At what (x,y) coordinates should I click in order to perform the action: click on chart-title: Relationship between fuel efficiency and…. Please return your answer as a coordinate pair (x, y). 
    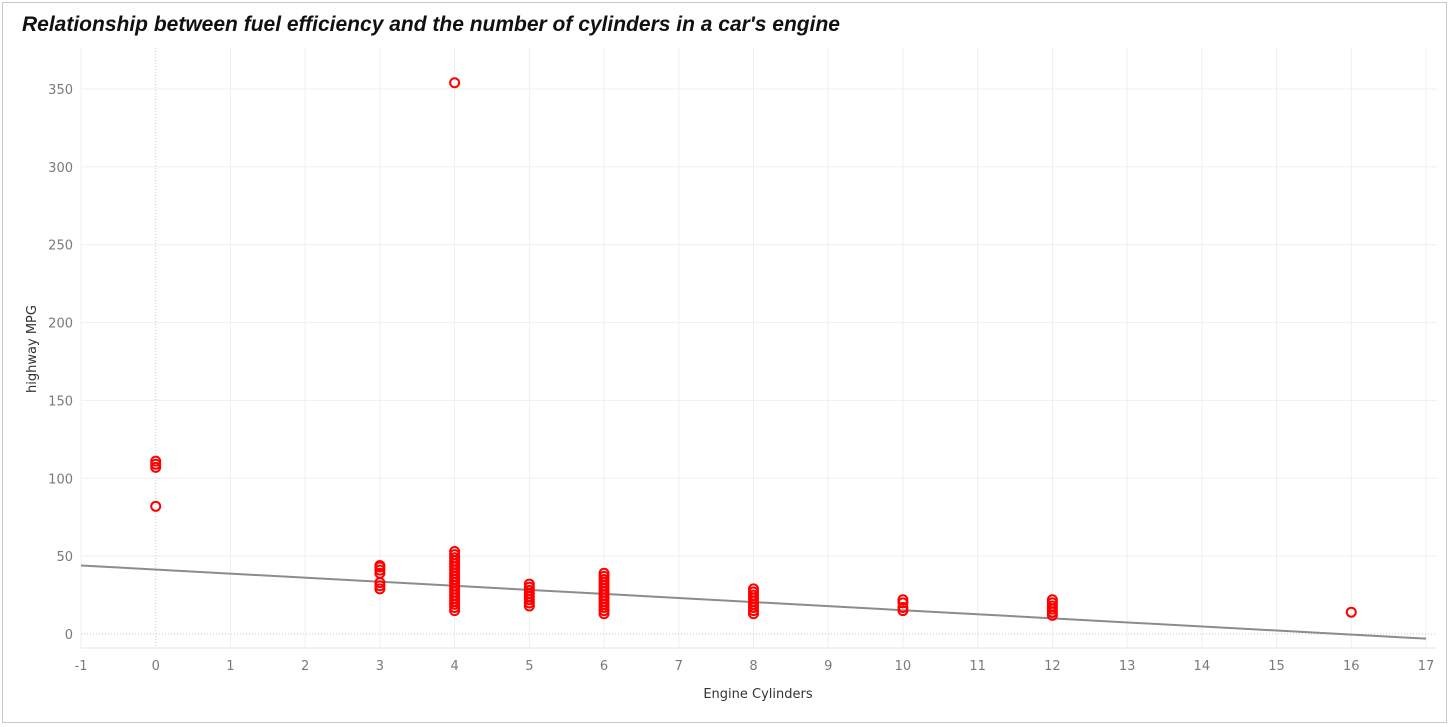
    Looking at the image, I should click on (431, 24).